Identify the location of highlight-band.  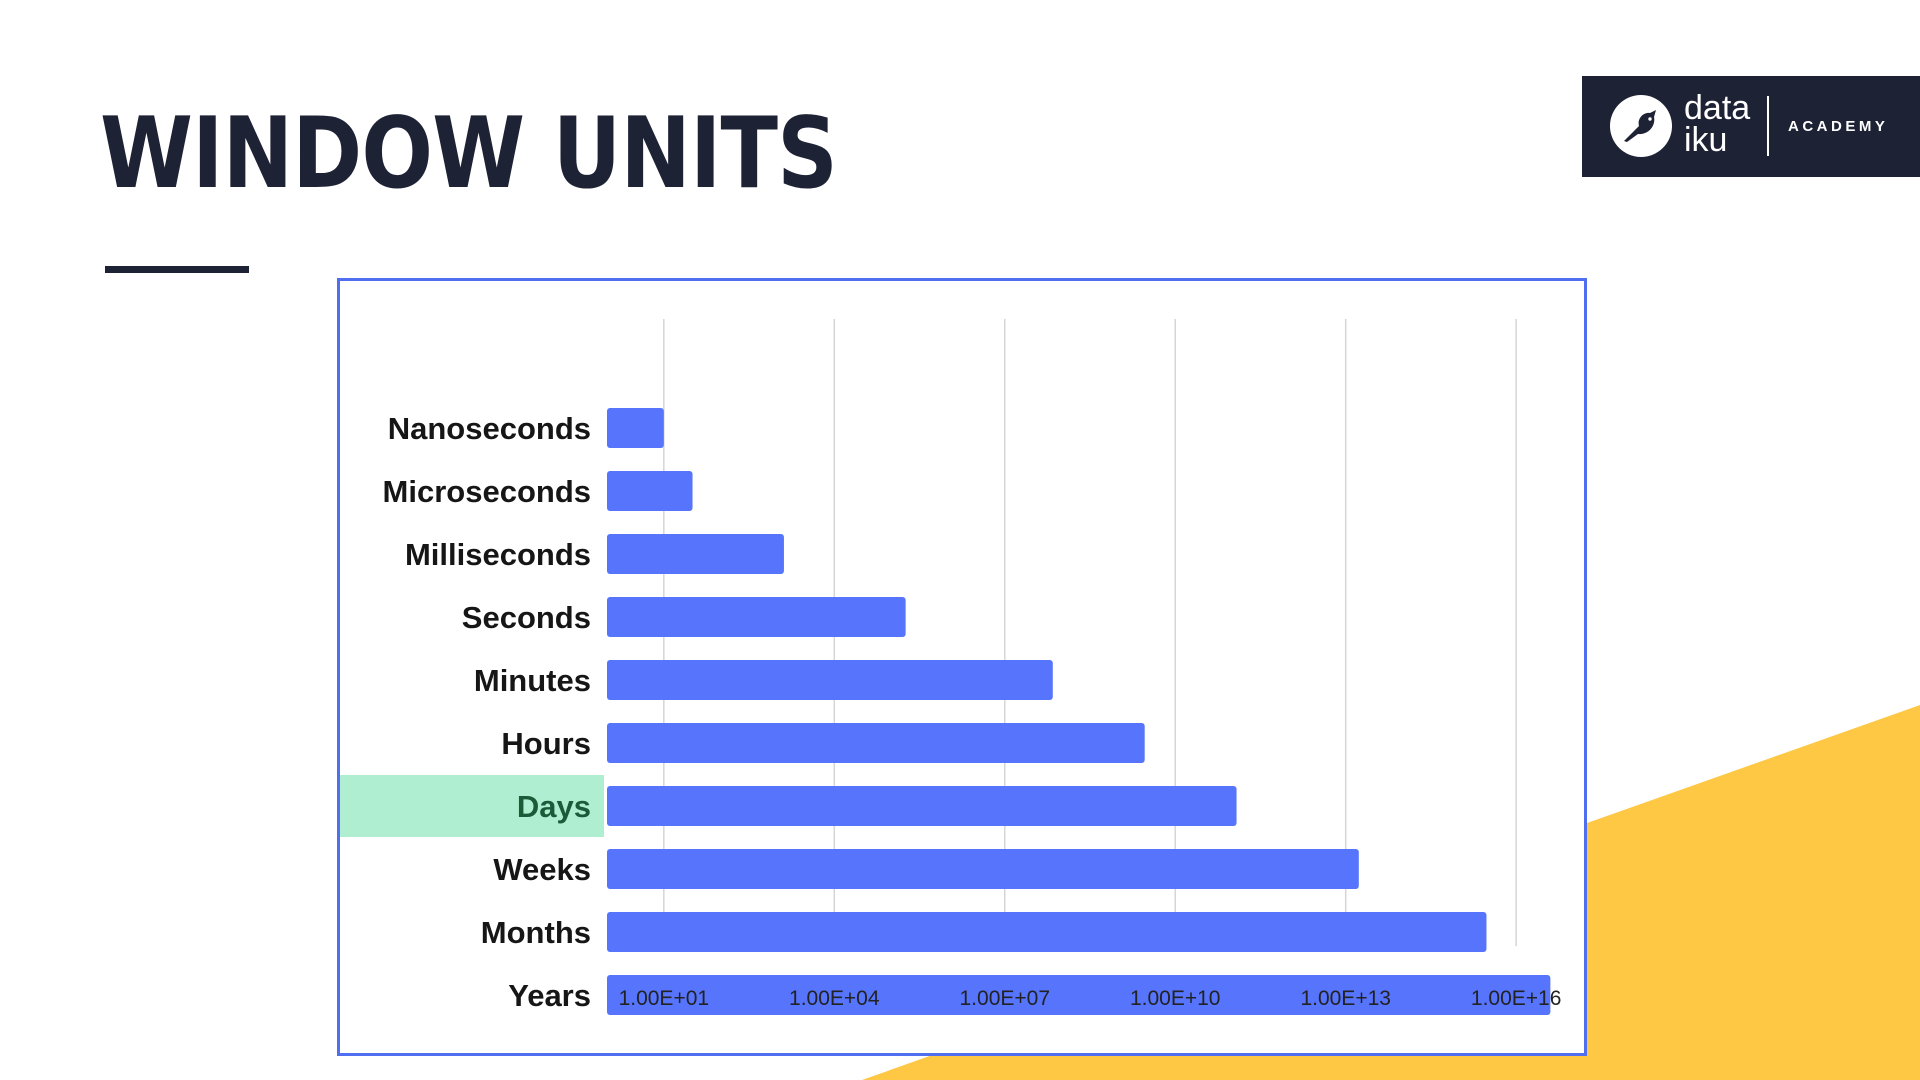
(472, 806).